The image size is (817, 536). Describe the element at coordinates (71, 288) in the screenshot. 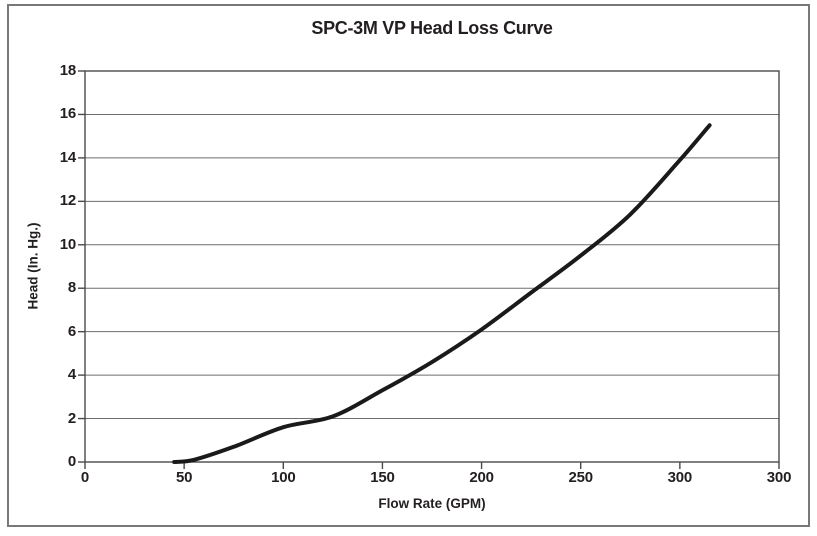

I see `y-tick-label: 8` at that location.